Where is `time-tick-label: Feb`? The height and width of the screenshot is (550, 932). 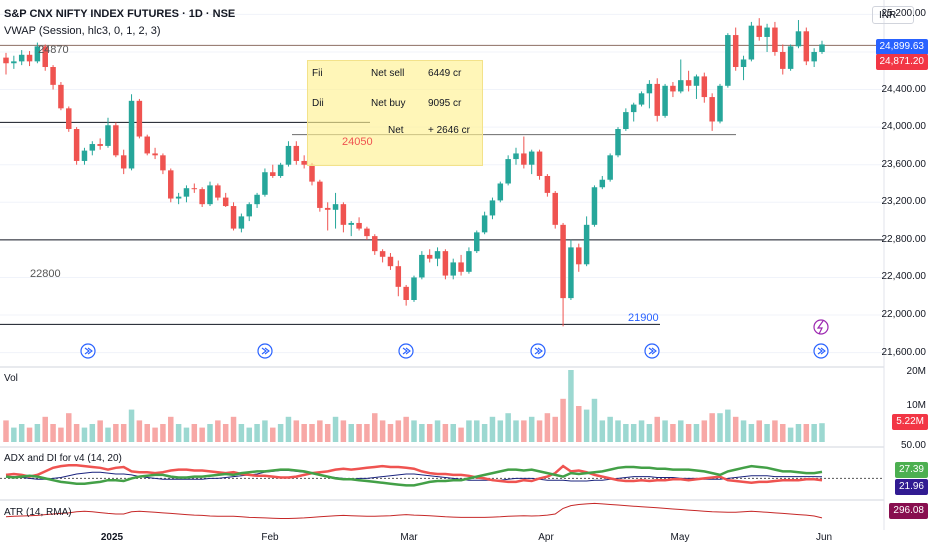 time-tick-label: Feb is located at coordinates (270, 537).